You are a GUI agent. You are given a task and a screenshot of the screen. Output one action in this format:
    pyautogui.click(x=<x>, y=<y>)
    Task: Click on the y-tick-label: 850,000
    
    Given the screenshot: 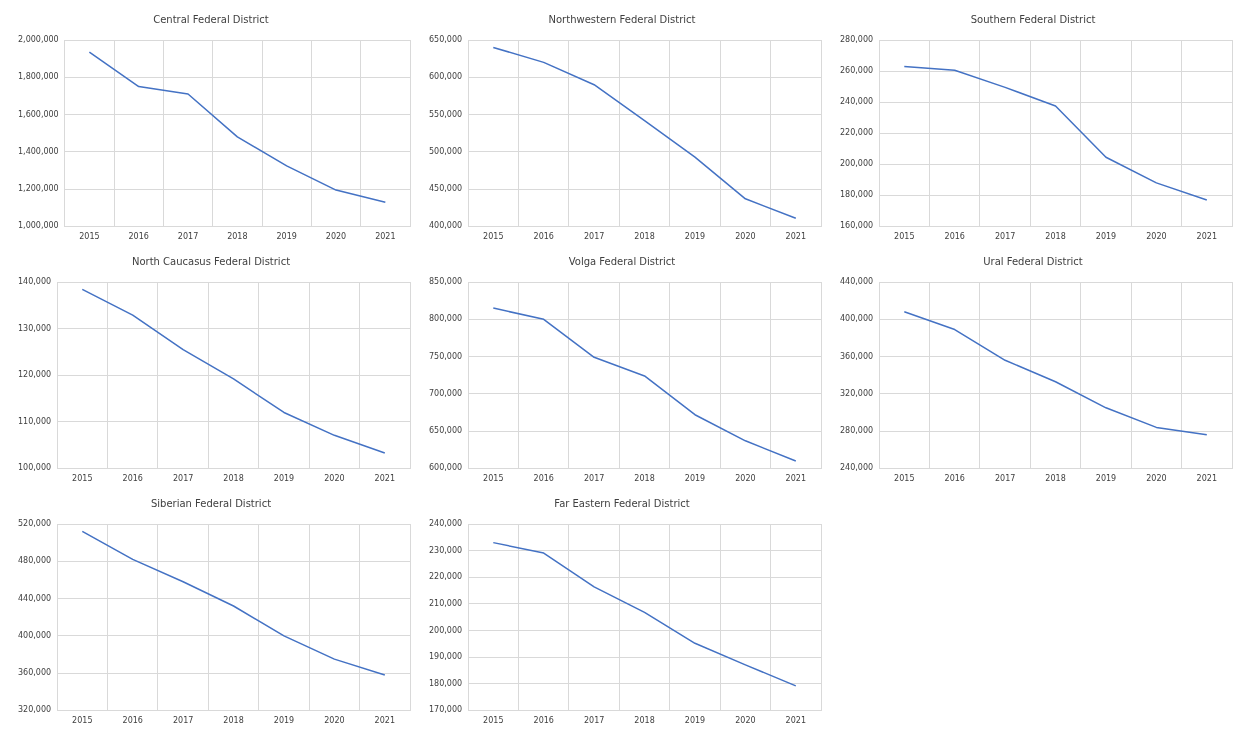 What is the action you would take?
    pyautogui.click(x=445, y=282)
    